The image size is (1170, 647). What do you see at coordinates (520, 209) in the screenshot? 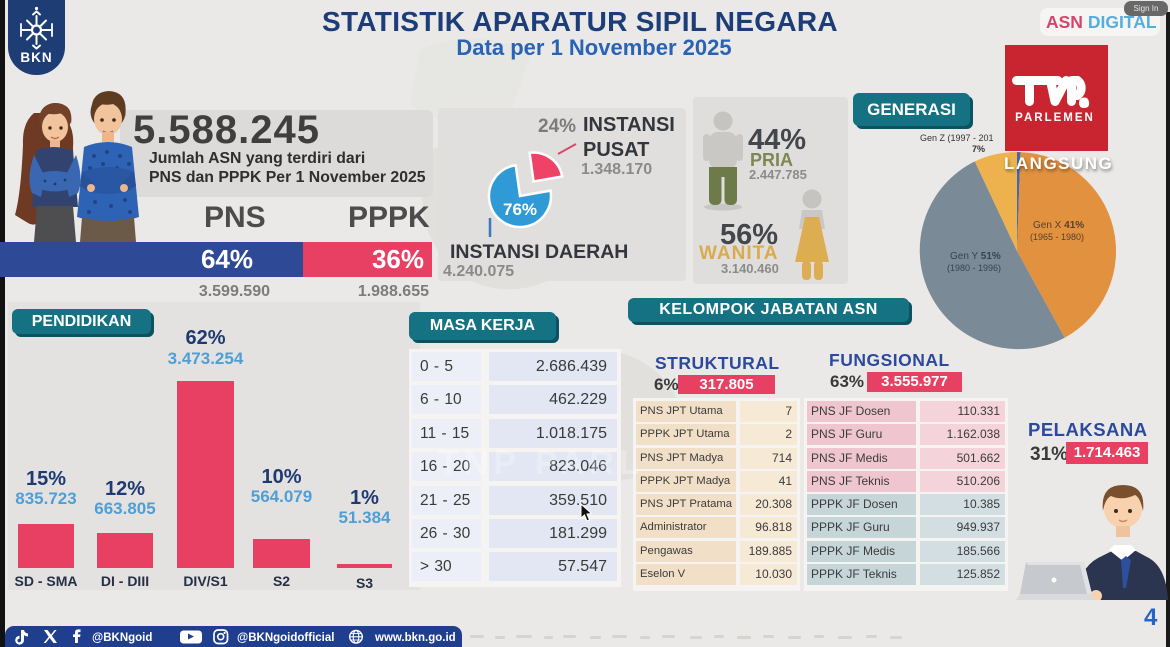
I see `svg-text: 76%` at bounding box center [520, 209].